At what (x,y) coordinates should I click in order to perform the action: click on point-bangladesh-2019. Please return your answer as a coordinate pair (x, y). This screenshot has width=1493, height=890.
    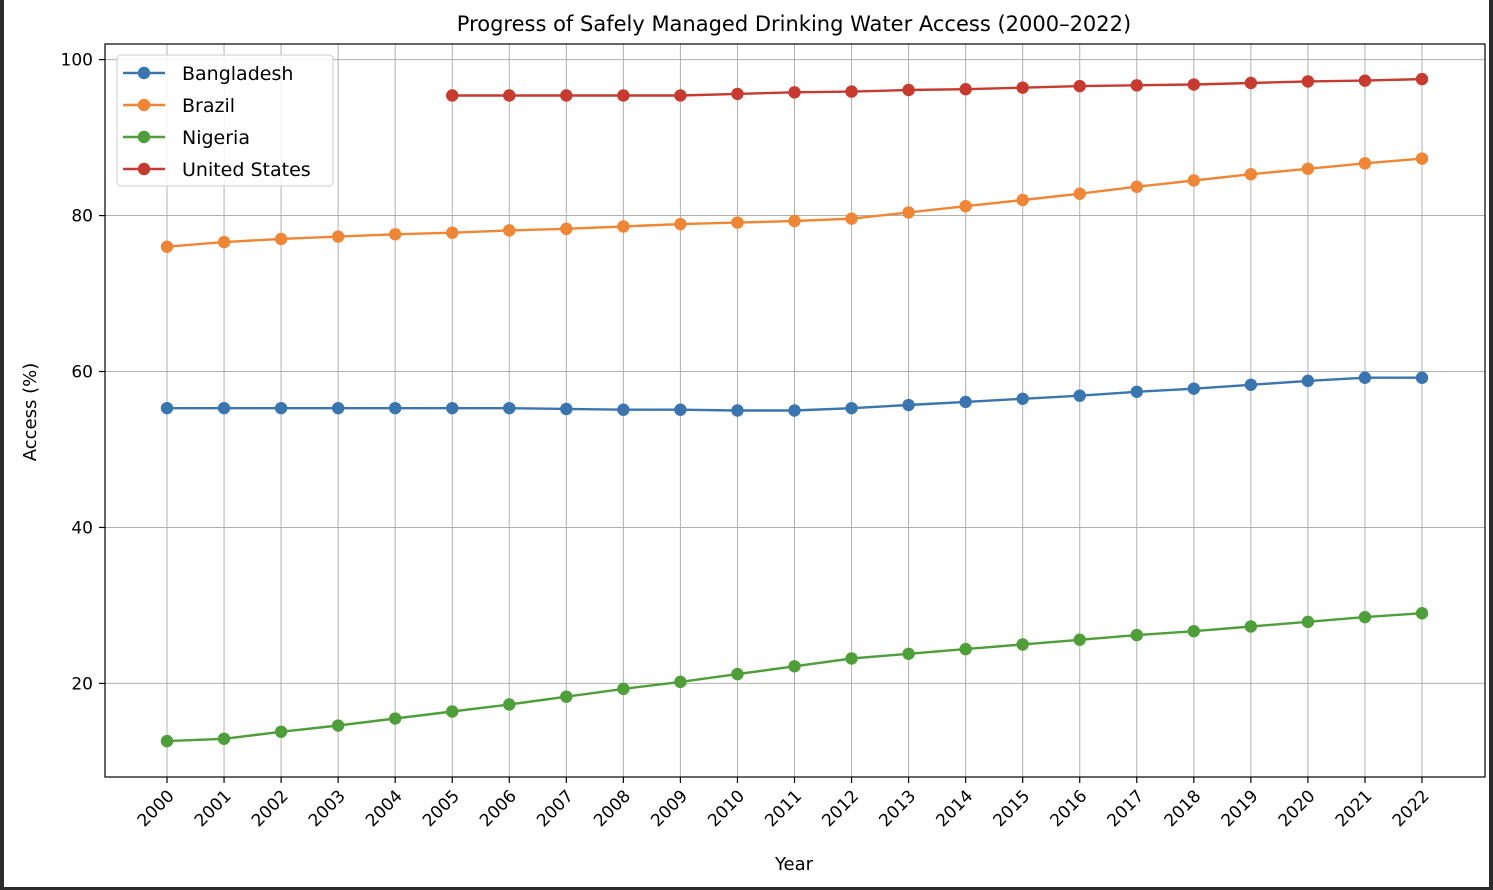
    Looking at the image, I should click on (1251, 384).